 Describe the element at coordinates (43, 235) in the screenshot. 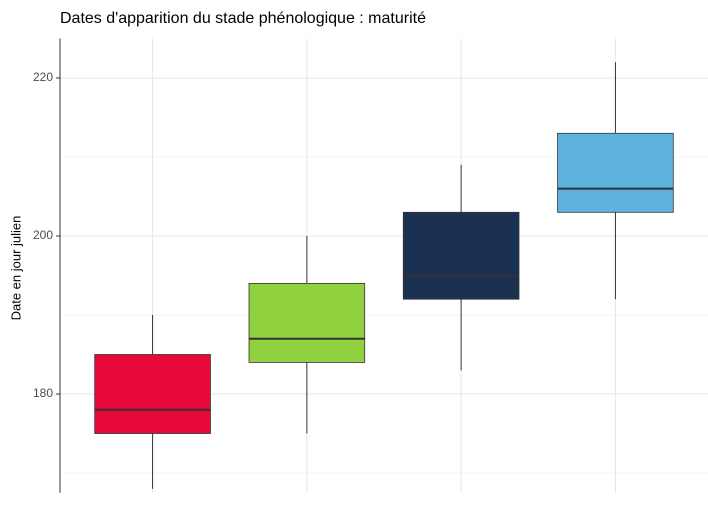

I see `y-tick-label: 200` at that location.